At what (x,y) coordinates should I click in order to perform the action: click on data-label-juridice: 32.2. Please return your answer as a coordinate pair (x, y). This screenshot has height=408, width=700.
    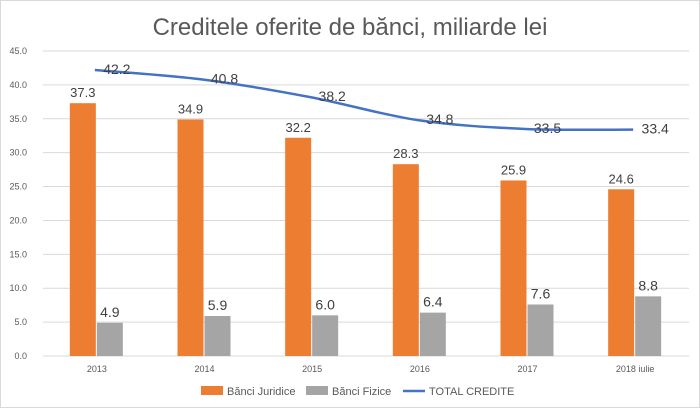
    Looking at the image, I should click on (298, 127).